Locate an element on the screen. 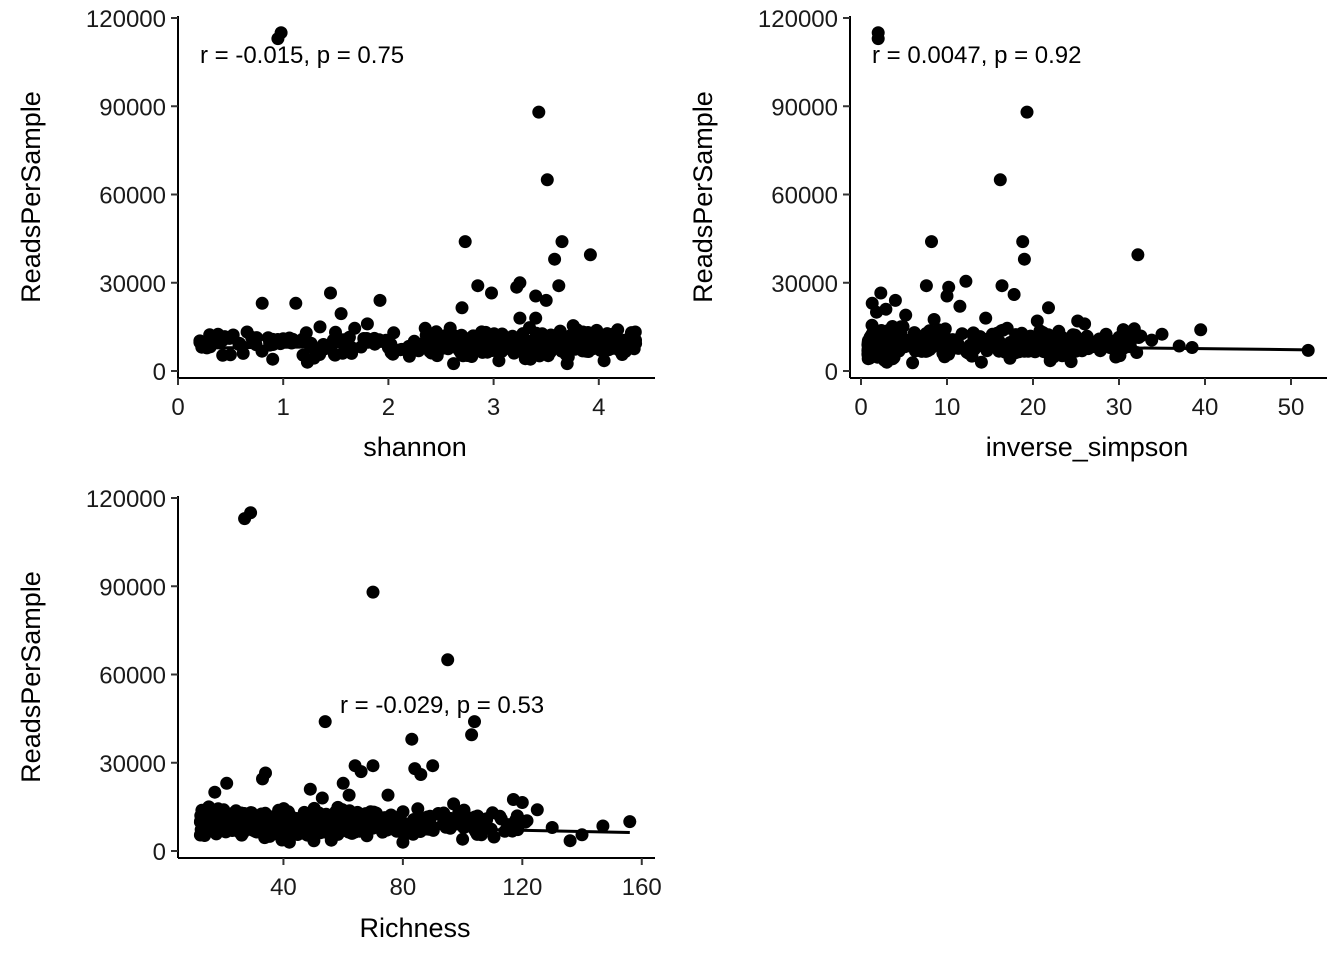 The width and height of the screenshot is (1344, 960). richness-y-title: ReadsPerSample is located at coordinates (31, 677).